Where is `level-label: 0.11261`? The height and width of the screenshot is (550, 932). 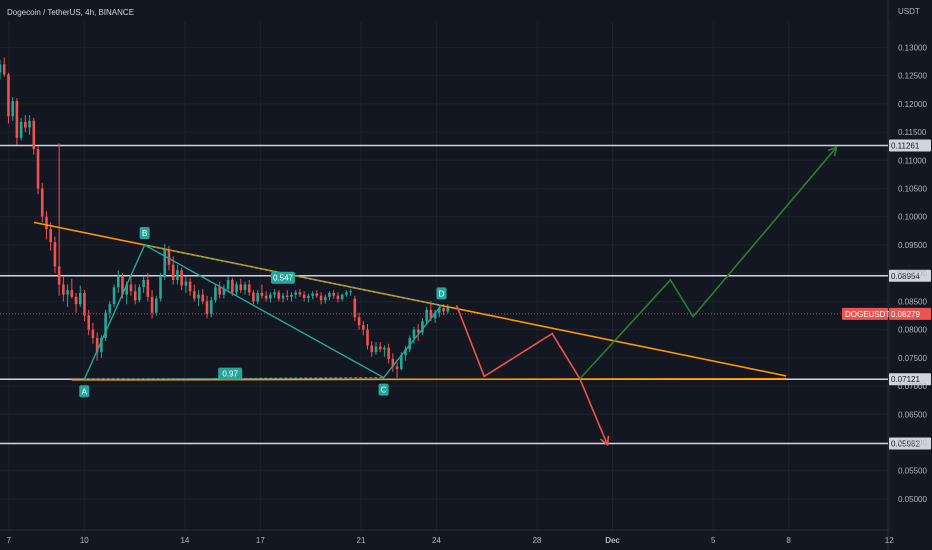 level-label: 0.11261 is located at coordinates (905, 146).